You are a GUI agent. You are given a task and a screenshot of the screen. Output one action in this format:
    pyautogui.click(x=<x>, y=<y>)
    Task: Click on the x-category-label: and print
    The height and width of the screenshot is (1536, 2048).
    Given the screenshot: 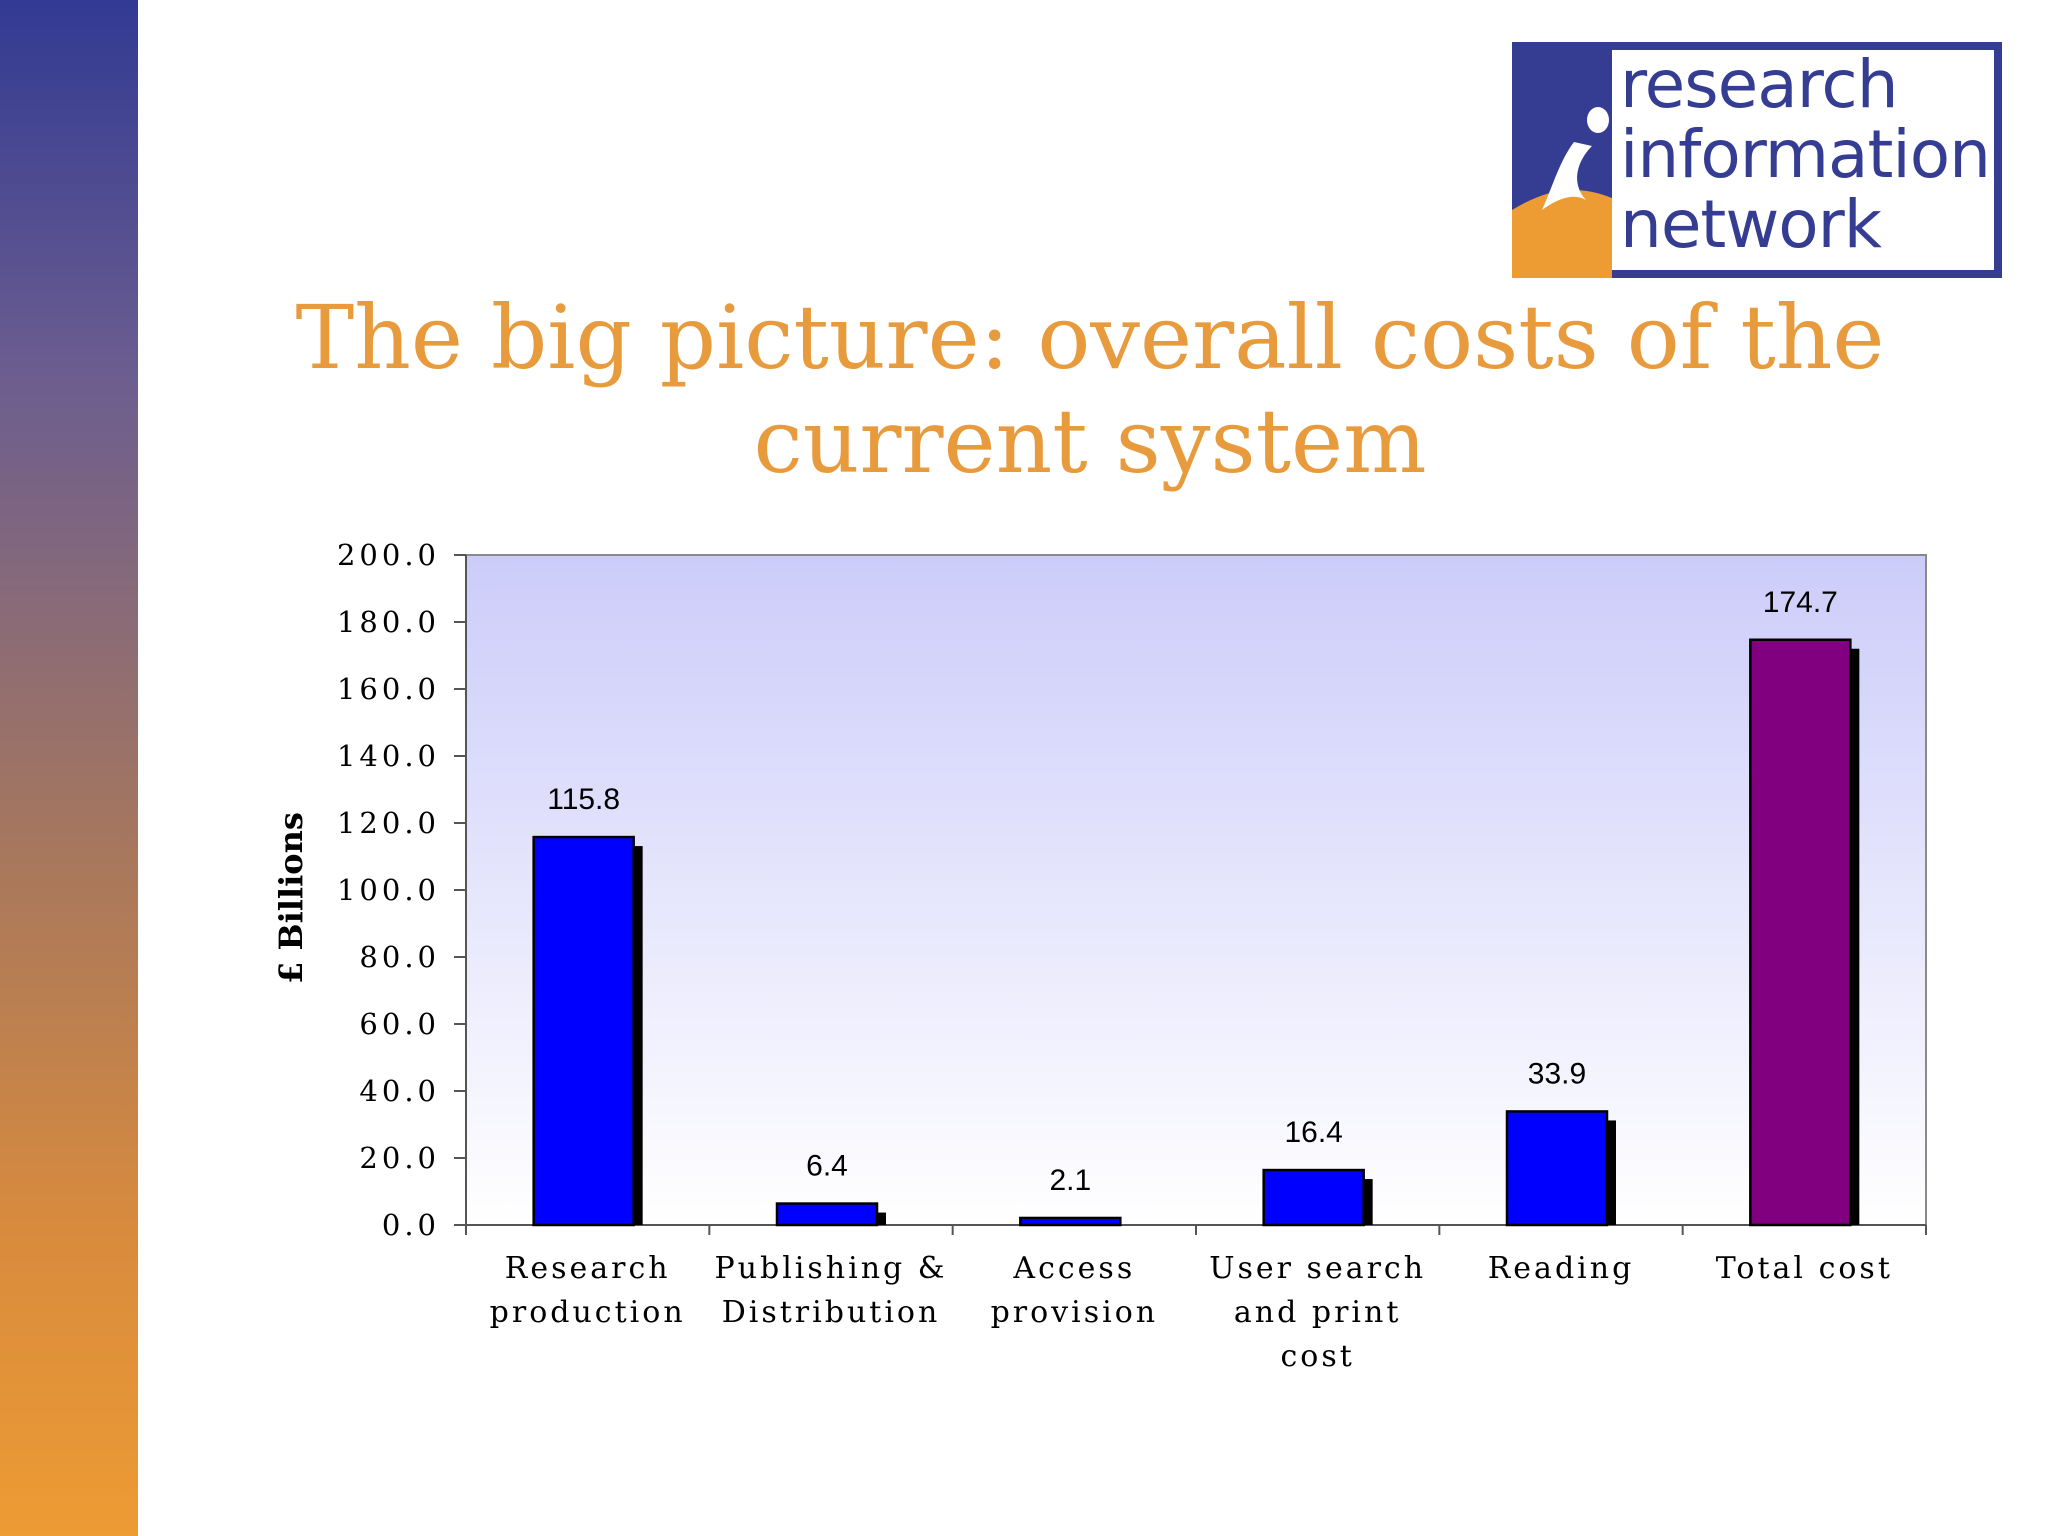 What is the action you would take?
    pyautogui.click(x=1317, y=1312)
    